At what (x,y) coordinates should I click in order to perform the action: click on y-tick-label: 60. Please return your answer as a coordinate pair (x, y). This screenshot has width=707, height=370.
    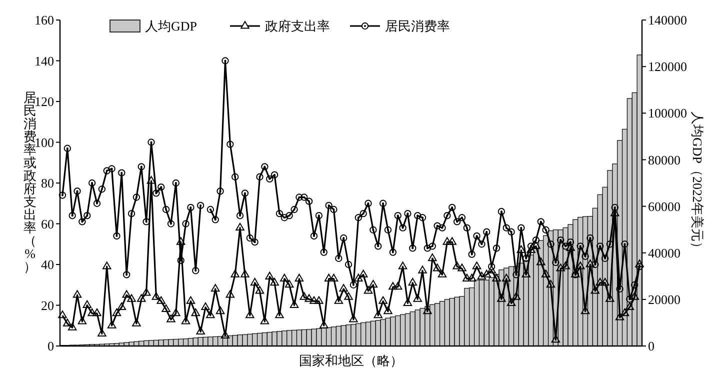
    Looking at the image, I should click on (47, 224).